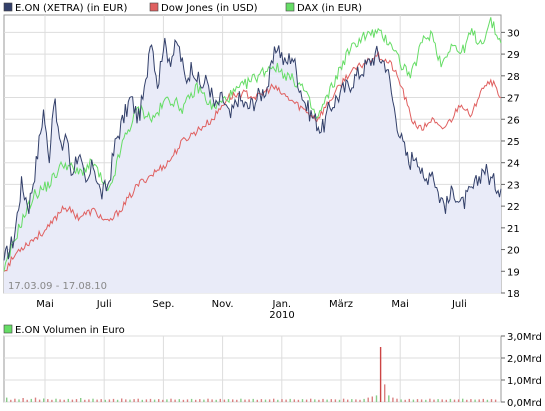 This screenshot has height=411, width=545. What do you see at coordinates (71, 8) in the screenshot?
I see `legend-label: E.ON (XETRA) (in EUR)` at bounding box center [71, 8].